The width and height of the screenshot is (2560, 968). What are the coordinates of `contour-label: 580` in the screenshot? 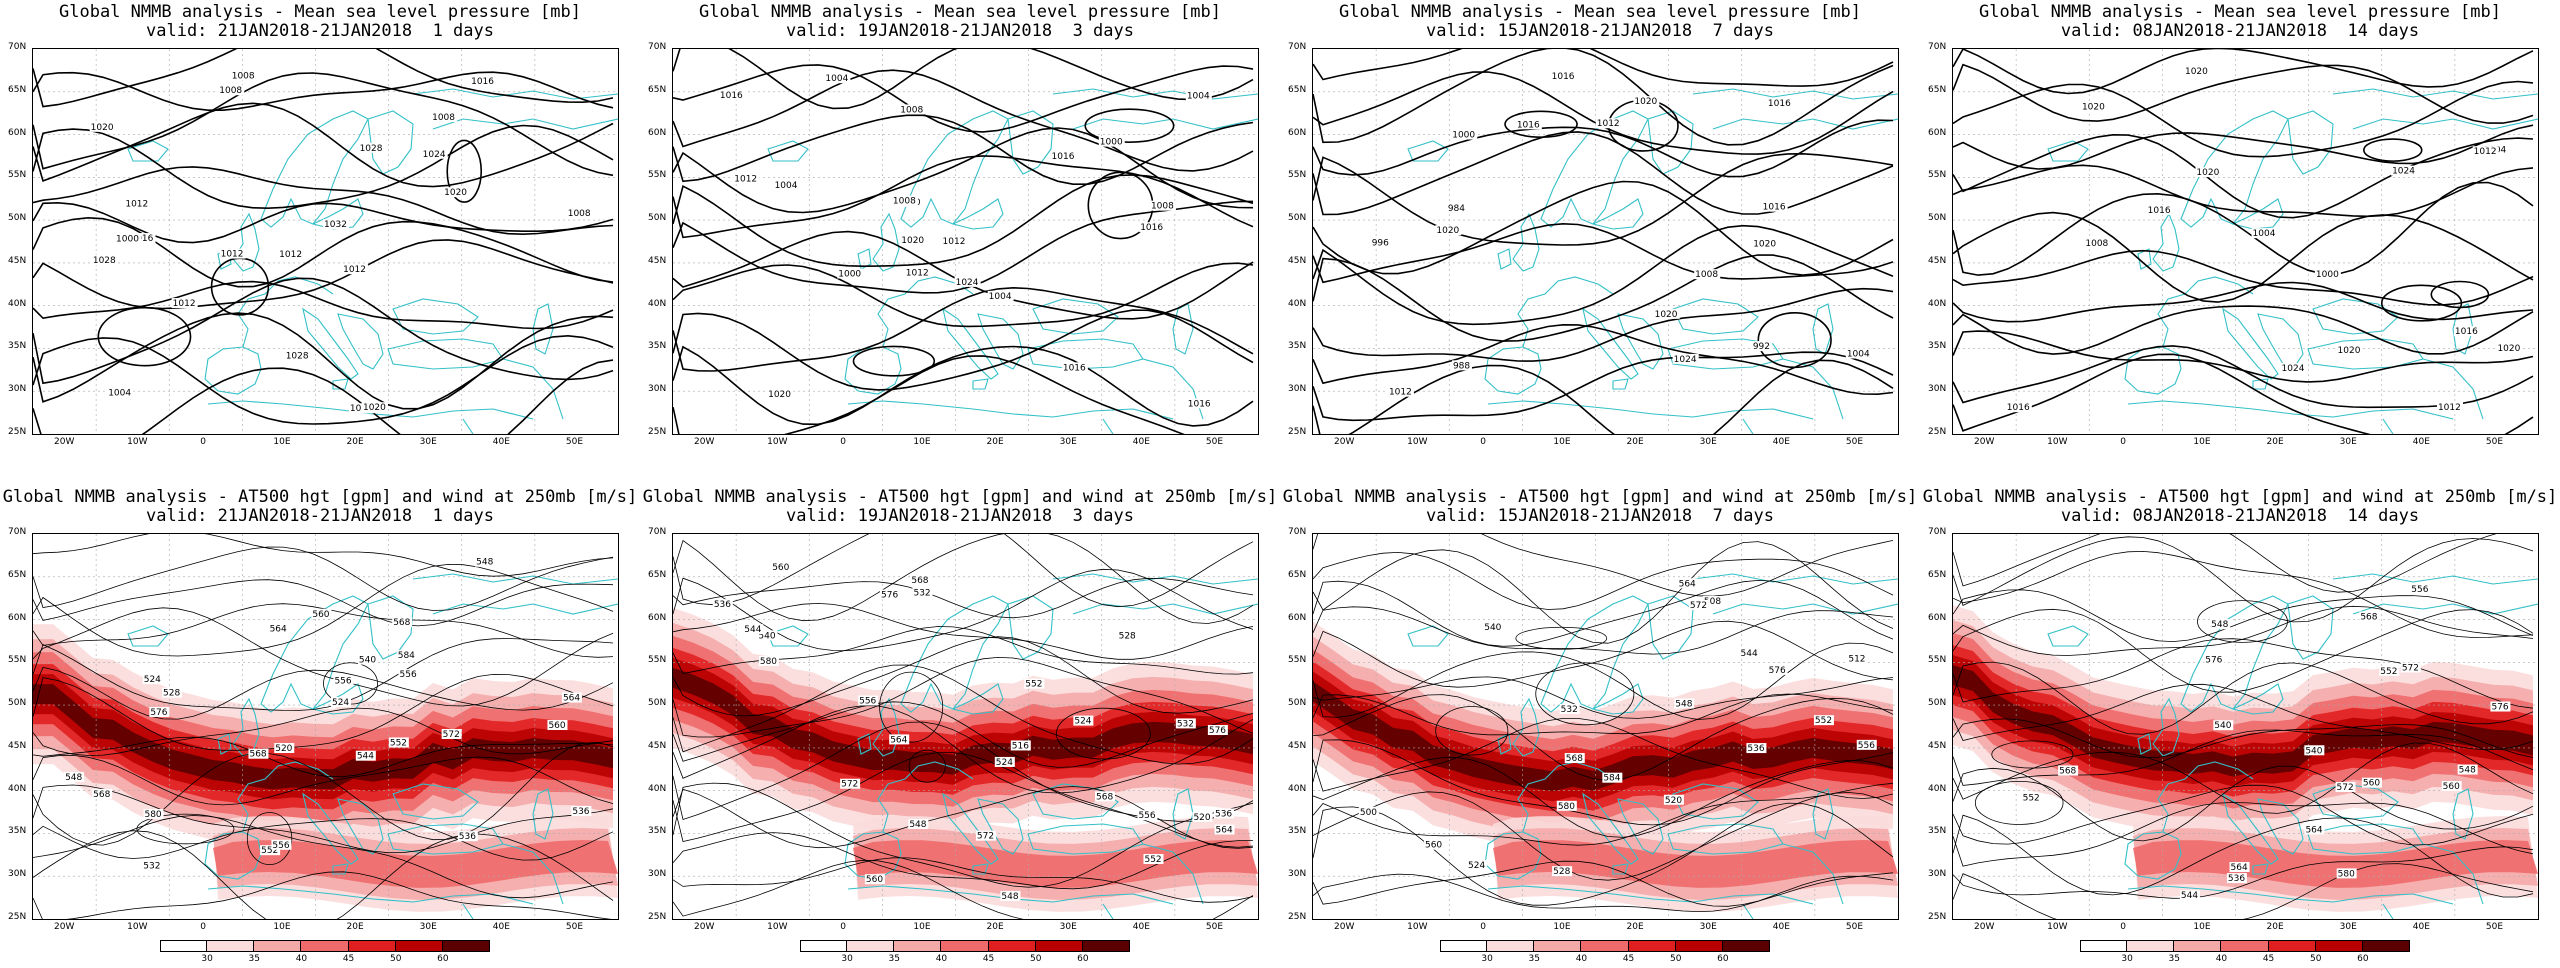 It's located at (768, 662).